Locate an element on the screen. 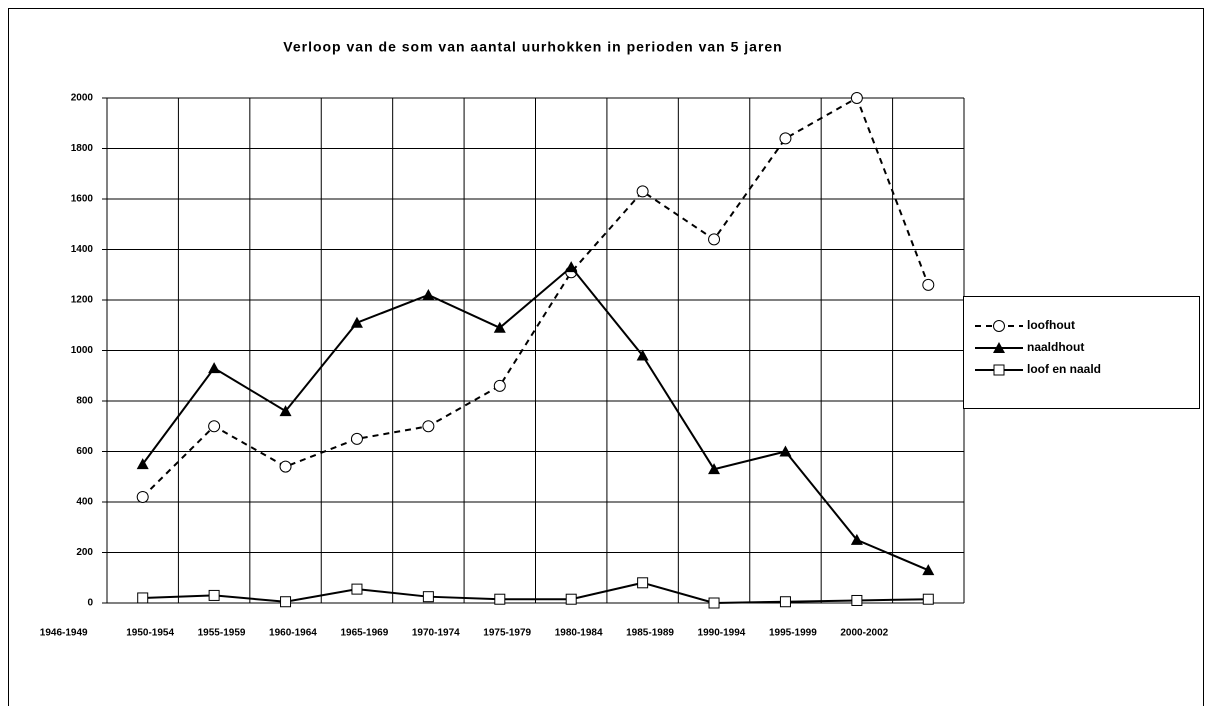 Image resolution: width=1212 pixels, height=706 pixels. y-tick-label: 1000 is located at coordinates (82, 350).